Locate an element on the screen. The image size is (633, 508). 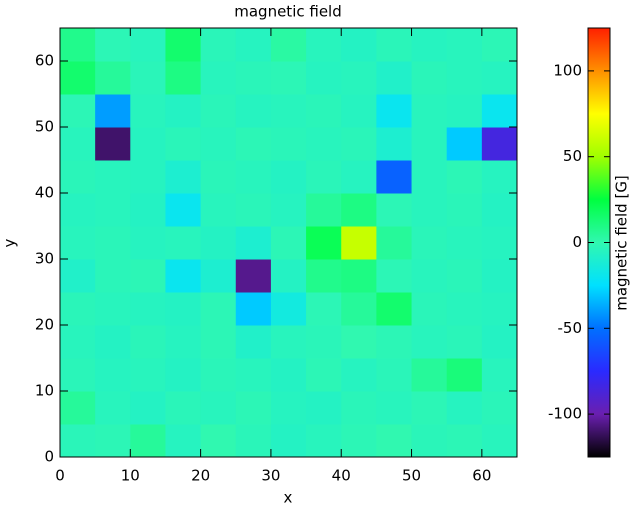
y-tick-label: 0 is located at coordinates (49, 457).